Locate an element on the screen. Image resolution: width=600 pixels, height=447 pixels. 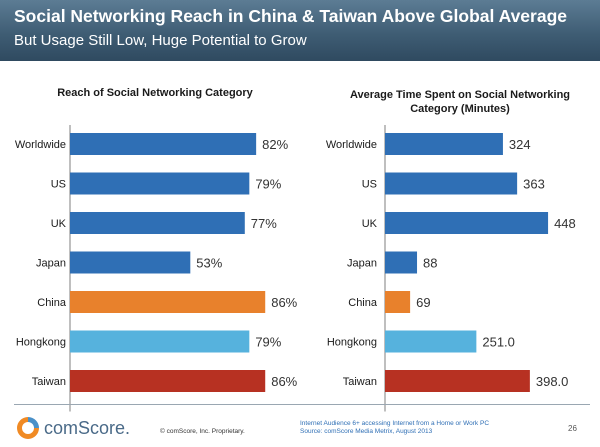
reach-category-label: Hongkong is located at coordinates (41, 343).